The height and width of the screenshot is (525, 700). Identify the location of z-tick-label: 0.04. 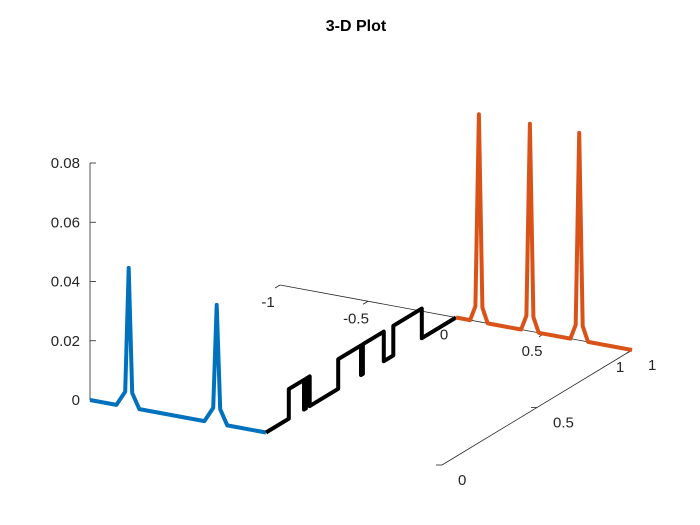
(65, 282).